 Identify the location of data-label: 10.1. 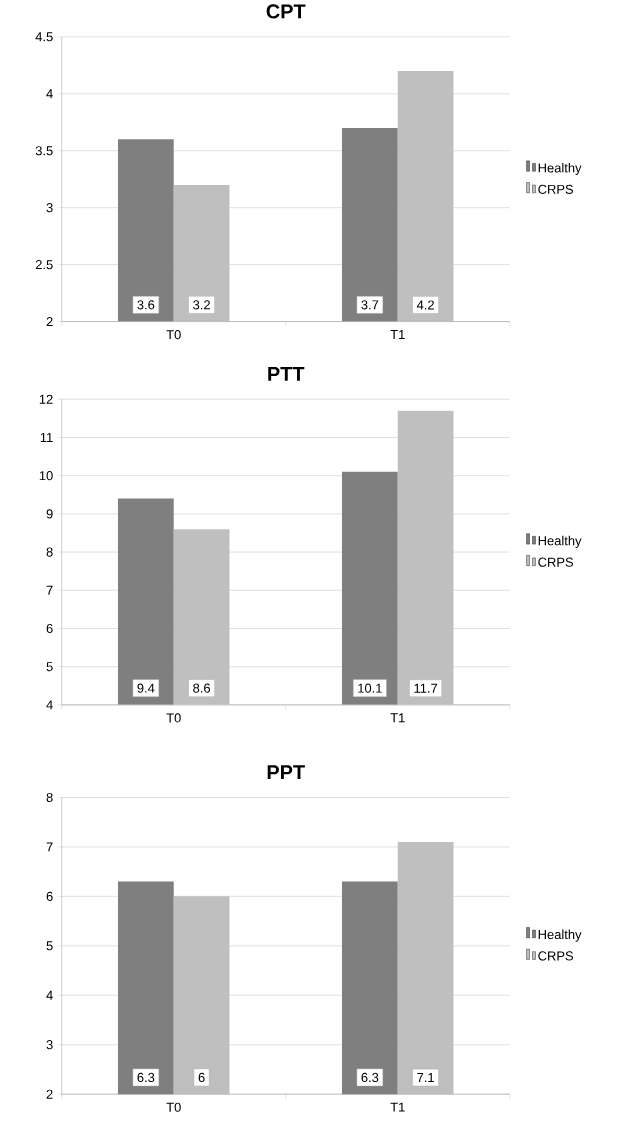
(370, 688).